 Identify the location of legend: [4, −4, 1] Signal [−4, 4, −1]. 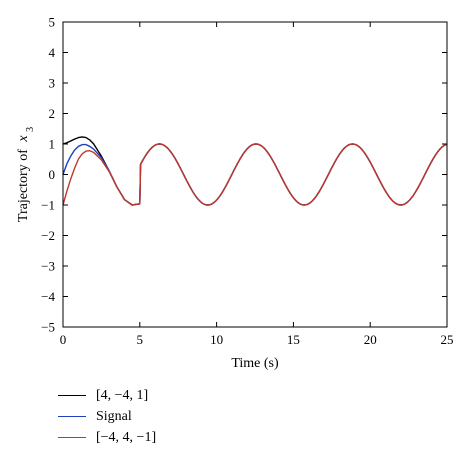
(107, 416).